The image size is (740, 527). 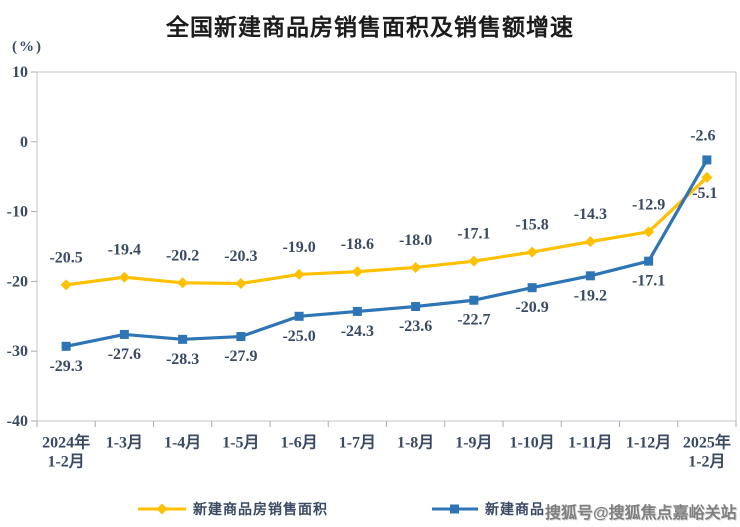 What do you see at coordinates (590, 295) in the screenshot?
I see `data-point-label: -19.2` at bounding box center [590, 295].